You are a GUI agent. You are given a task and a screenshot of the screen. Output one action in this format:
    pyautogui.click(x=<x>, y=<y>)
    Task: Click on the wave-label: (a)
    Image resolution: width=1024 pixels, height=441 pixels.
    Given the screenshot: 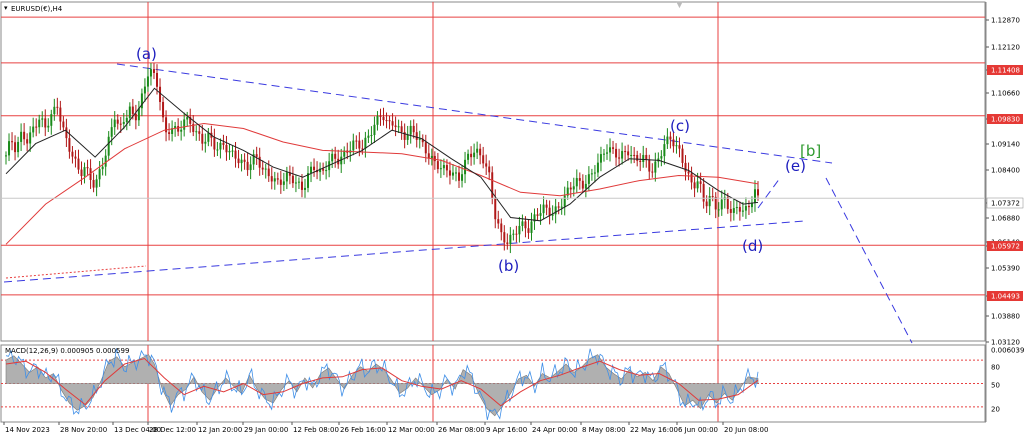 What is the action you would take?
    pyautogui.click(x=146, y=54)
    